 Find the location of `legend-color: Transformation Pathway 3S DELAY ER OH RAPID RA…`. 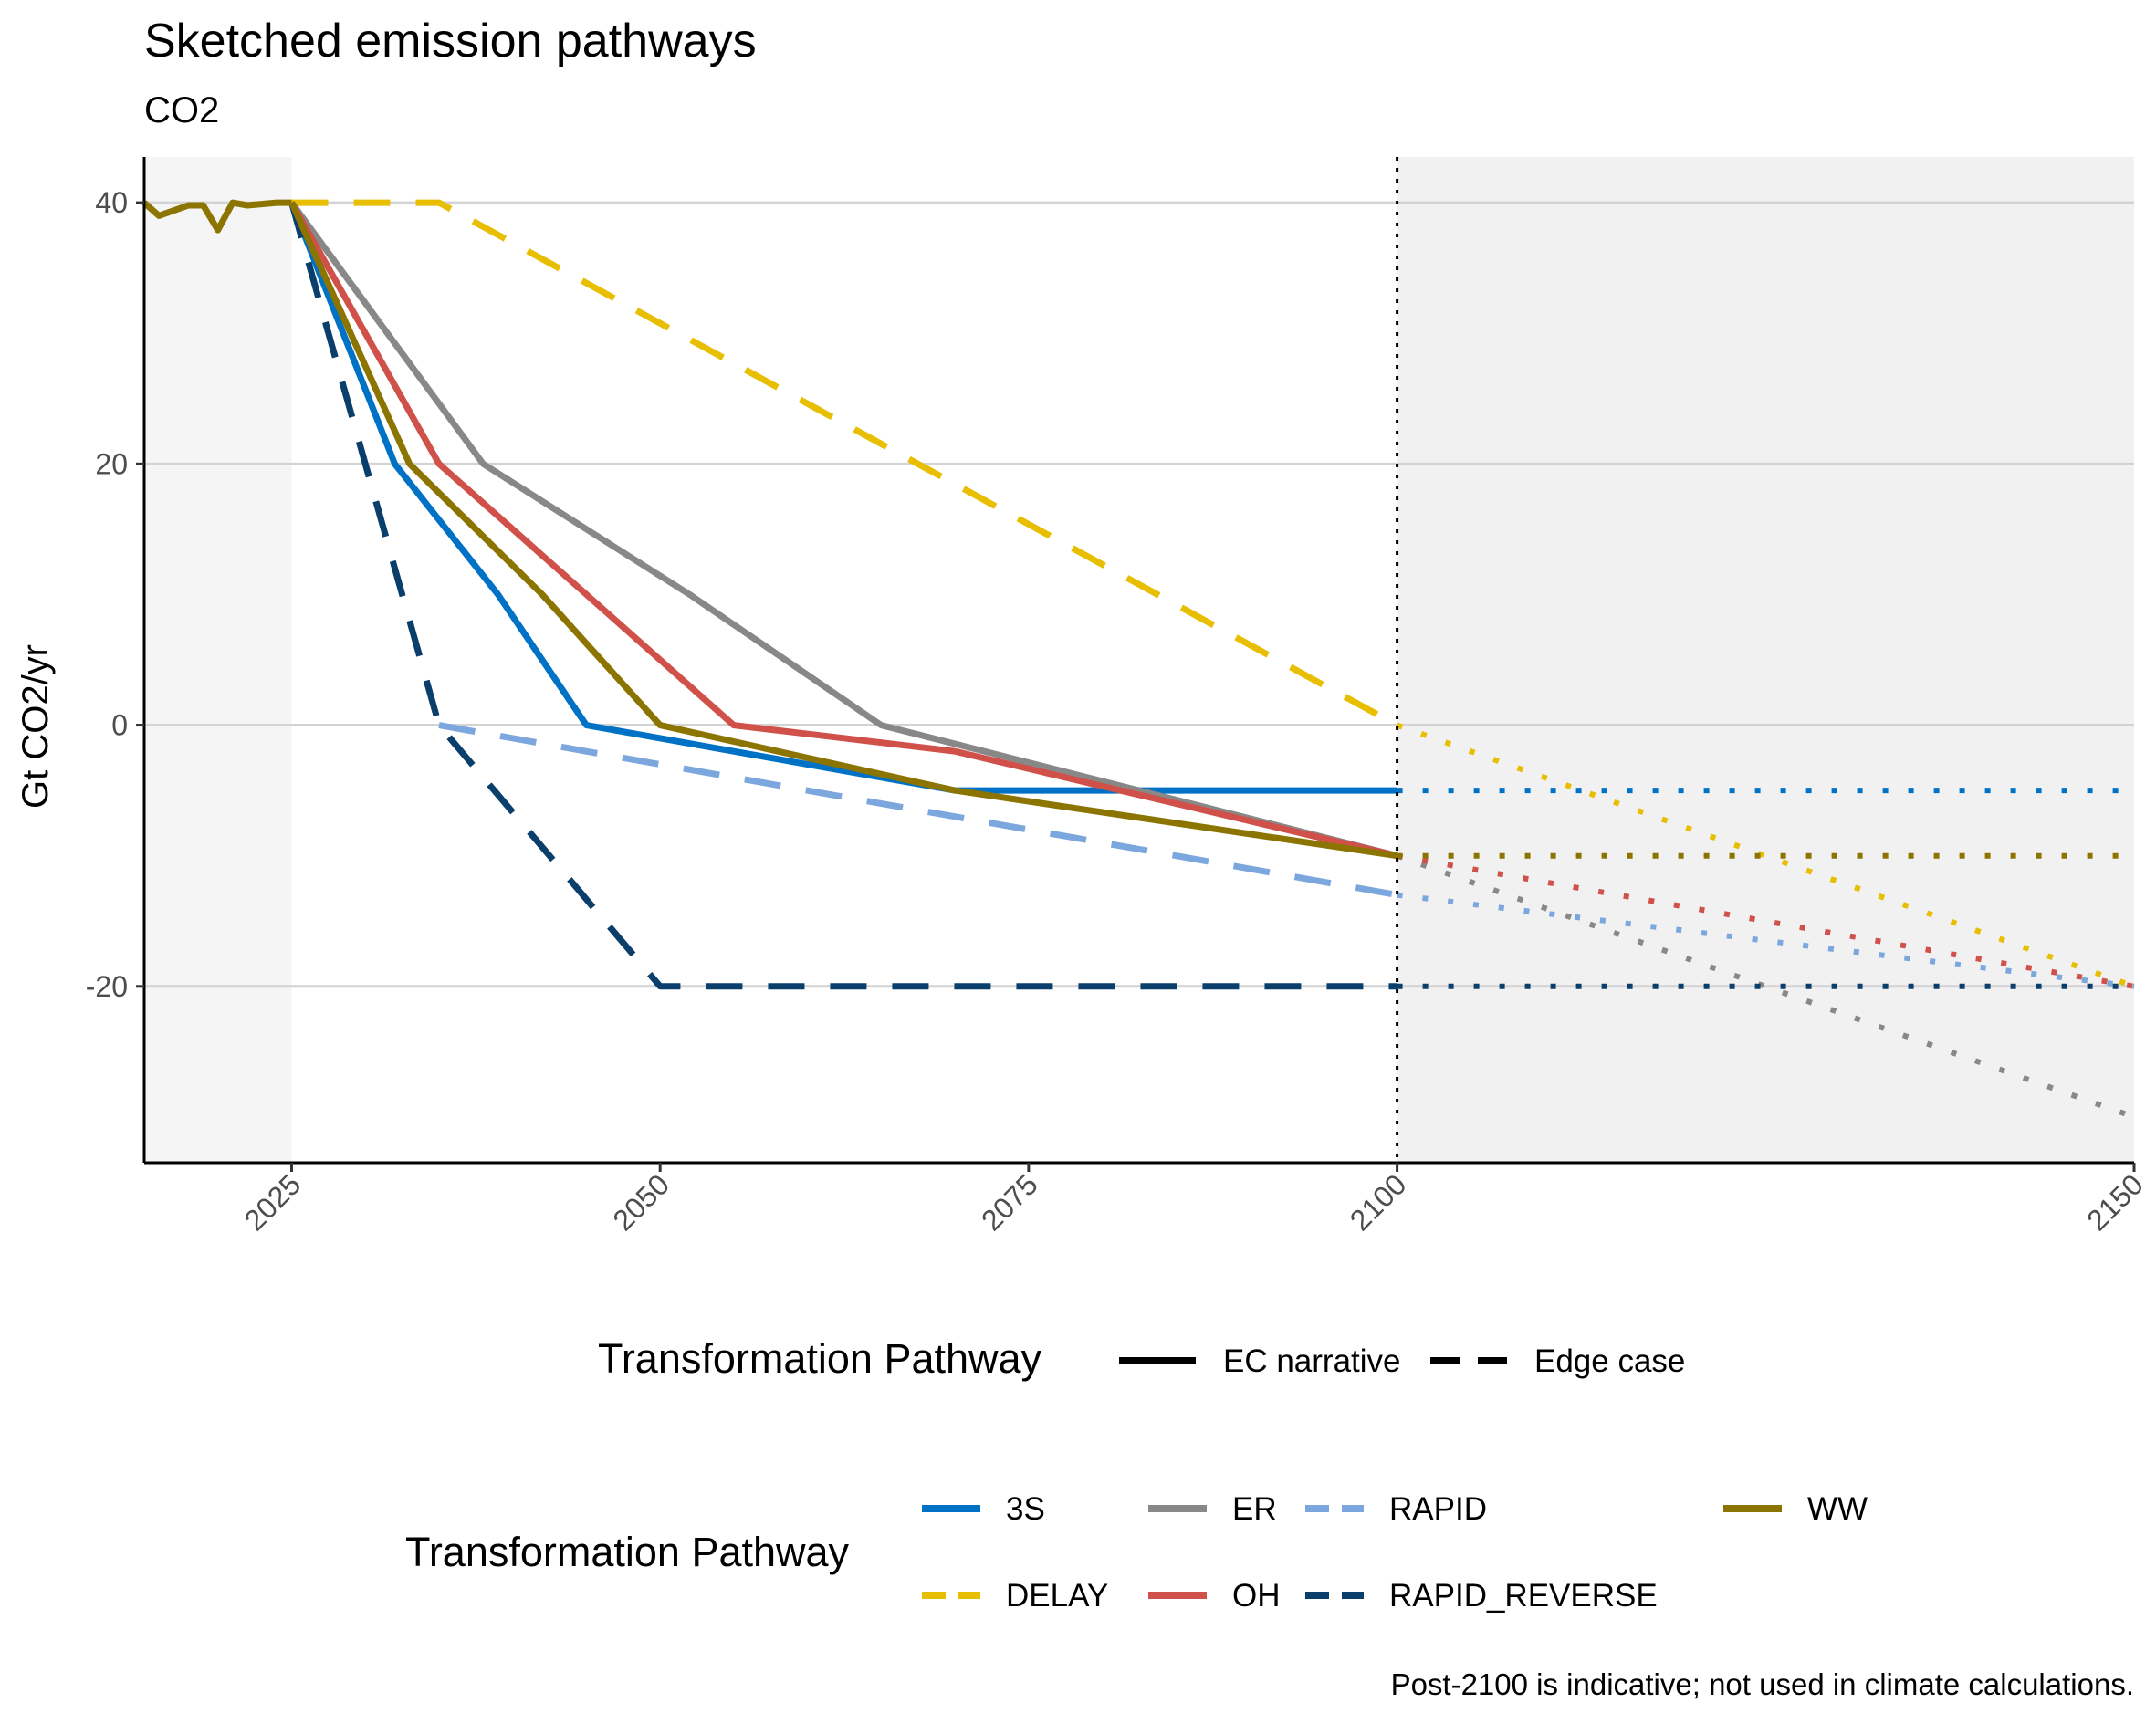

legend-color: Transformation Pathway 3S DELAY ER OH RAPID RA… is located at coordinates (1137, 1553).